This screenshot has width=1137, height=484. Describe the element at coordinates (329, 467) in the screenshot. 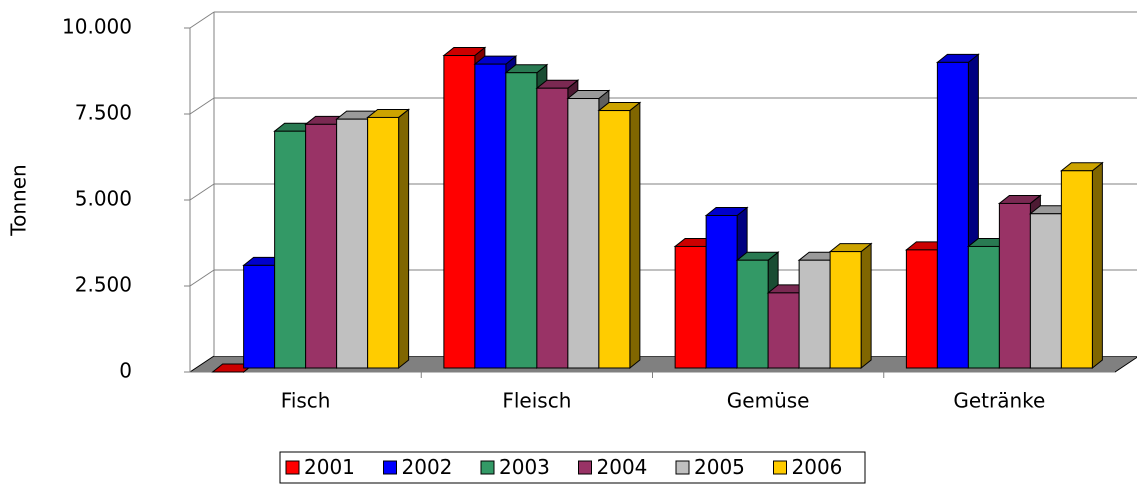

I see `legend-label: 2001` at that location.